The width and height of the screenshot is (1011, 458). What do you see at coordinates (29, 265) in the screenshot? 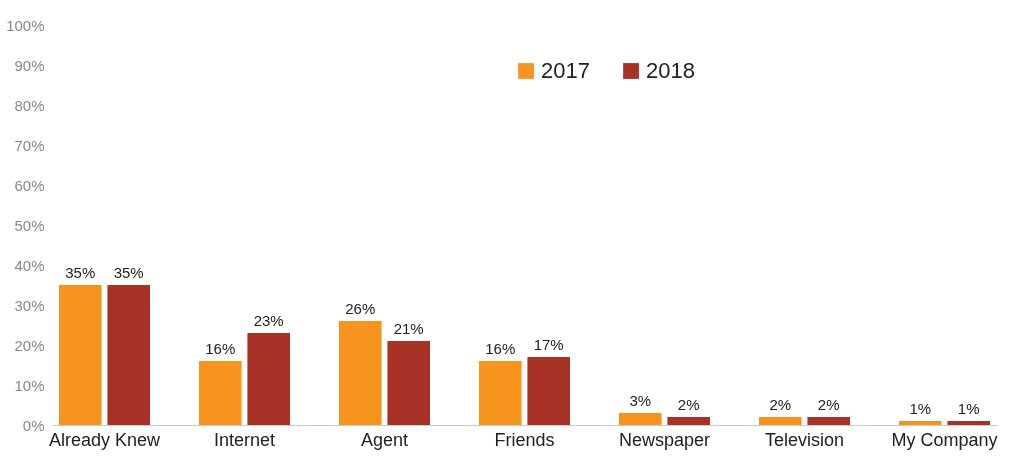
I see `y-tick-label: 40%` at bounding box center [29, 265].